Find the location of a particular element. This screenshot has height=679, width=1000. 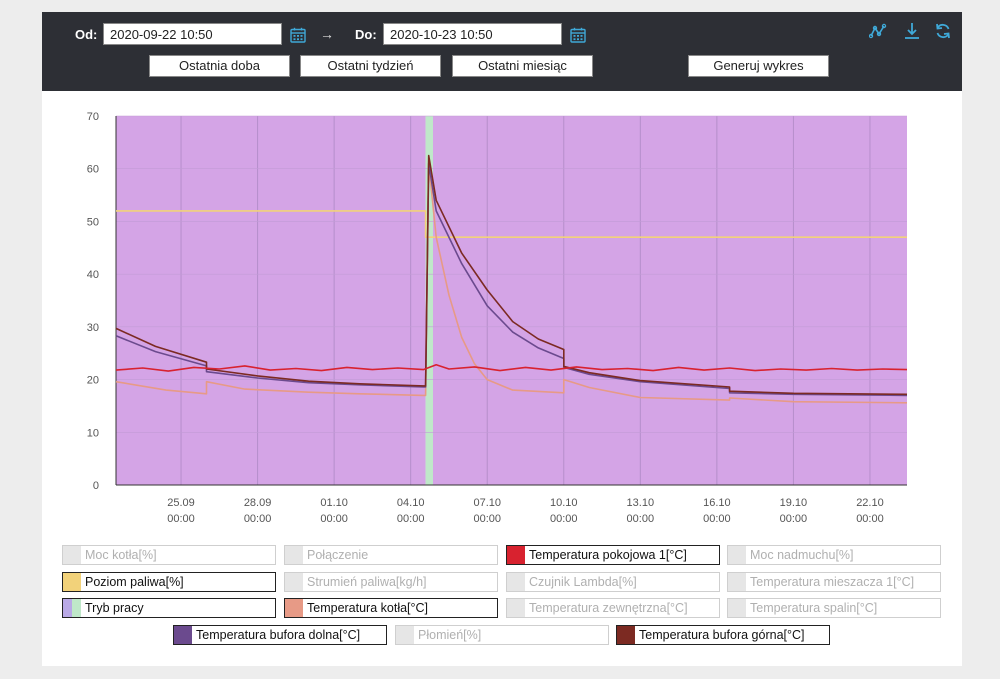

x-tick-label: 07.10 is located at coordinates (487, 503).